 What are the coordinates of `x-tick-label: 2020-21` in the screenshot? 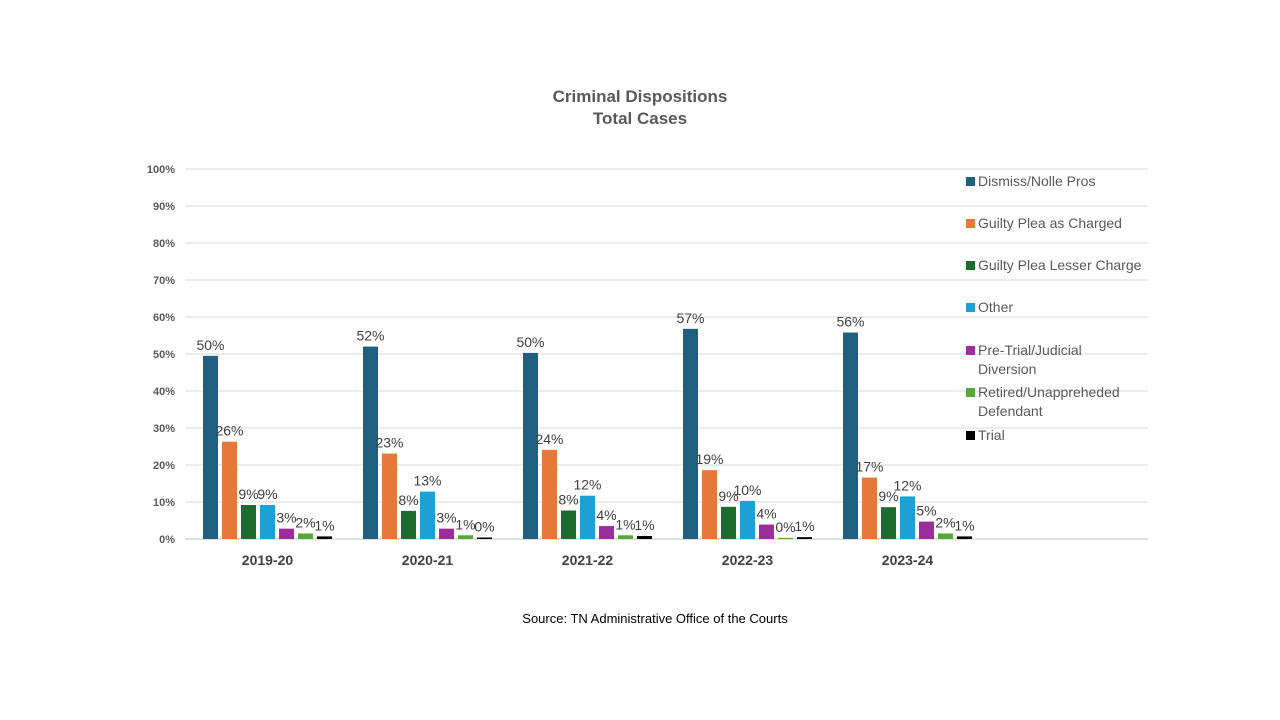 It's located at (428, 560).